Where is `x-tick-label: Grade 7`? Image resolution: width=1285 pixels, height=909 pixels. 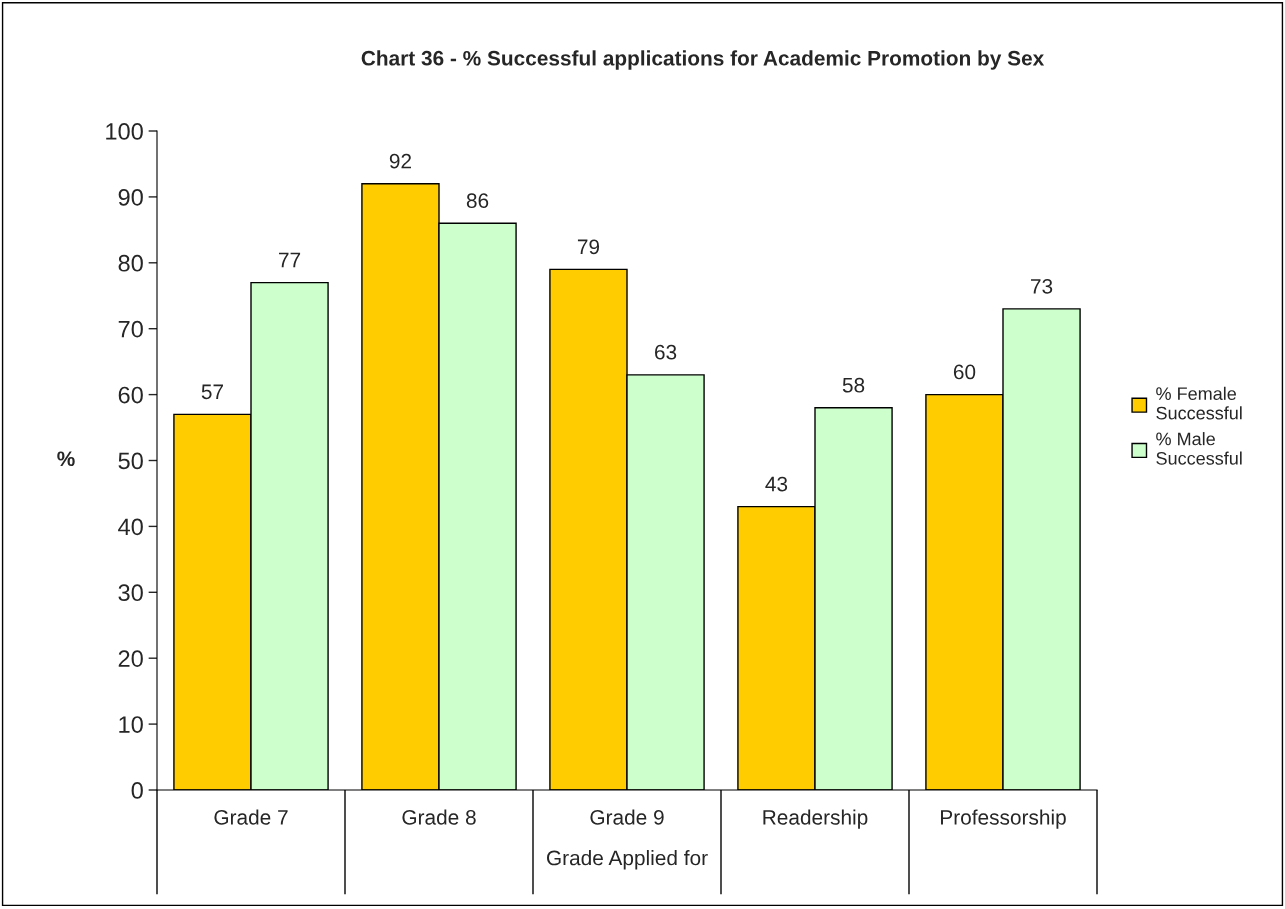 x-tick-label: Grade 7 is located at coordinates (251, 817).